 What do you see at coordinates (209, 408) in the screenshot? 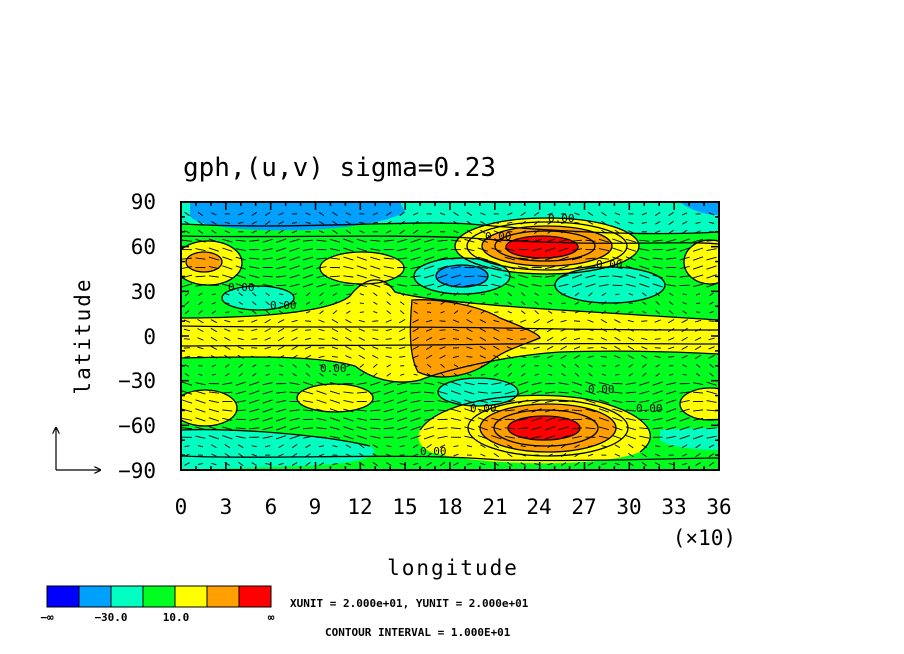
I see `field-sw-yellow` at bounding box center [209, 408].